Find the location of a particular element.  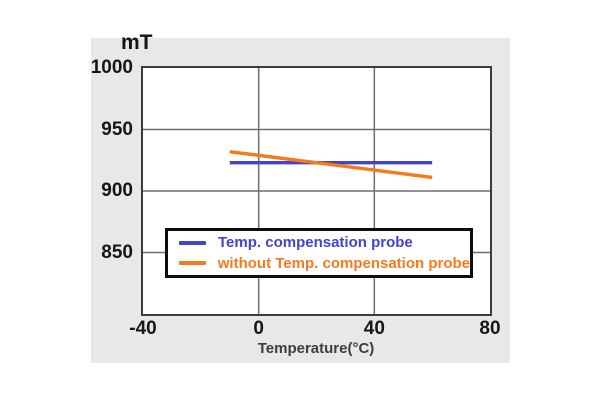

y-tick-label: 950 is located at coordinates (117, 129).